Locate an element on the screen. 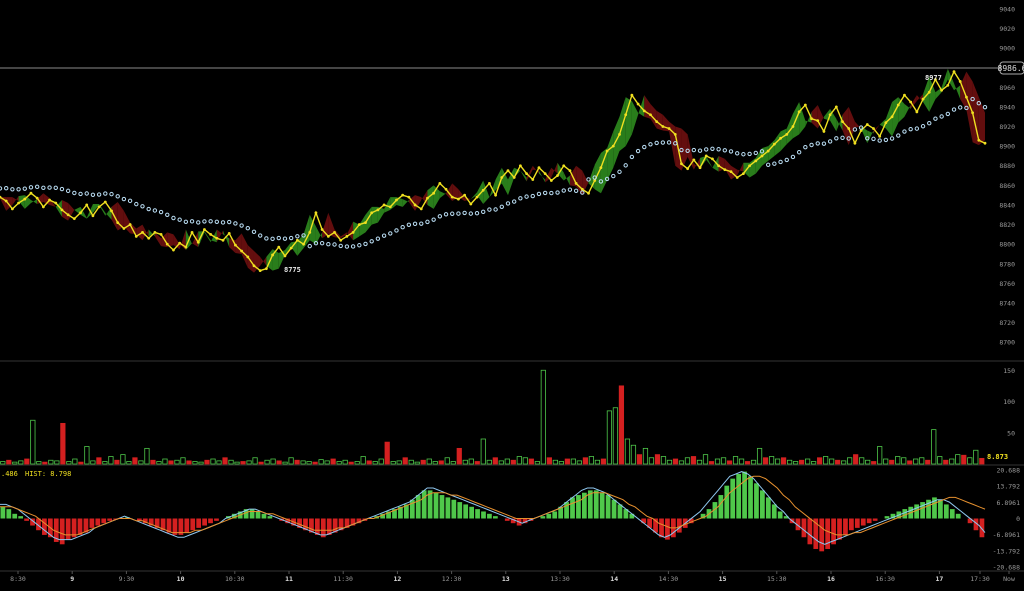 The width and height of the screenshot is (1024, 591). macd-tick-label: -6.8961 is located at coordinates (1006, 535).